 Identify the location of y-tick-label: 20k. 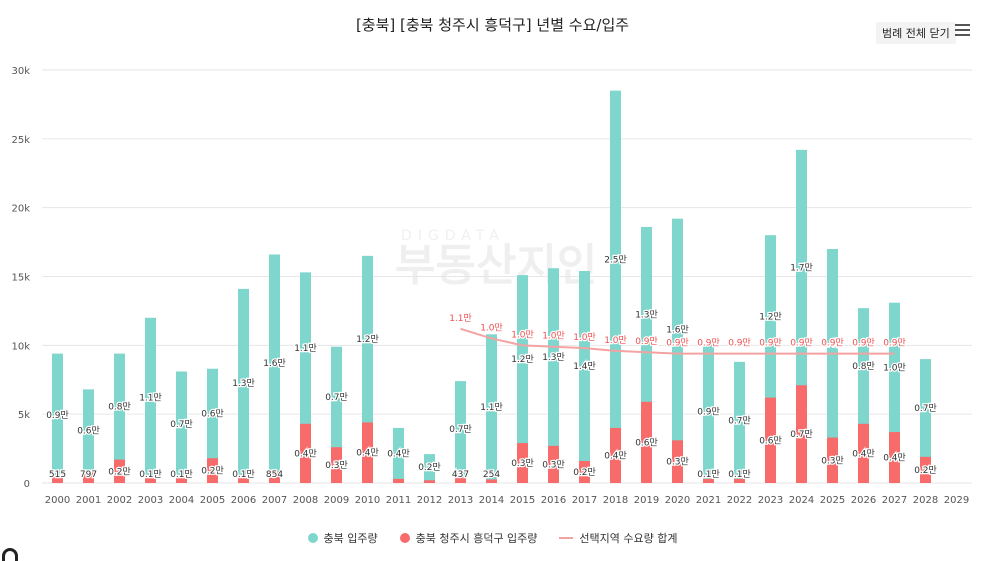
(20, 209).